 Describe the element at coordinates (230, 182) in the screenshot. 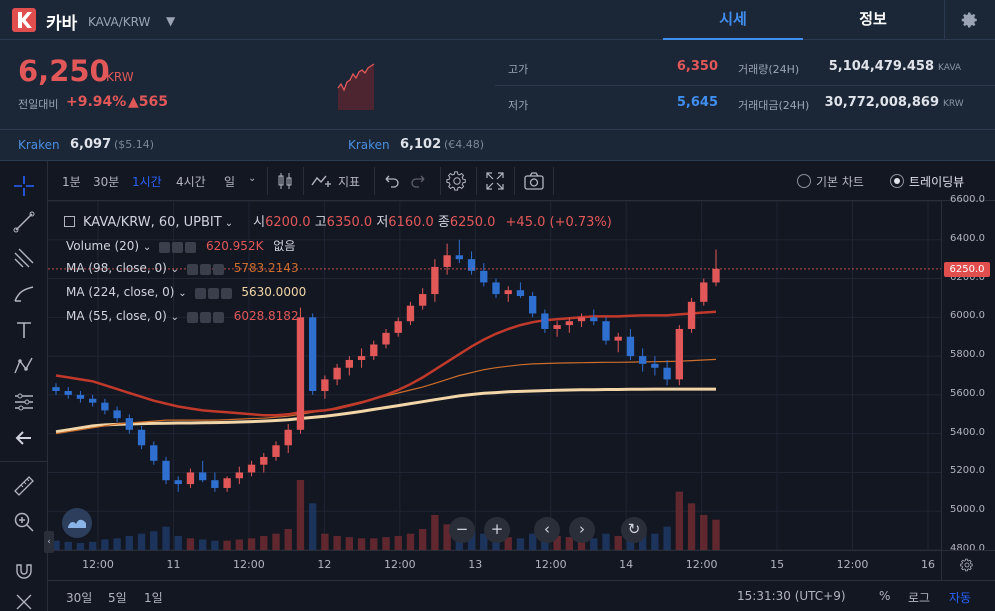

I see `interval-day: 일` at that location.